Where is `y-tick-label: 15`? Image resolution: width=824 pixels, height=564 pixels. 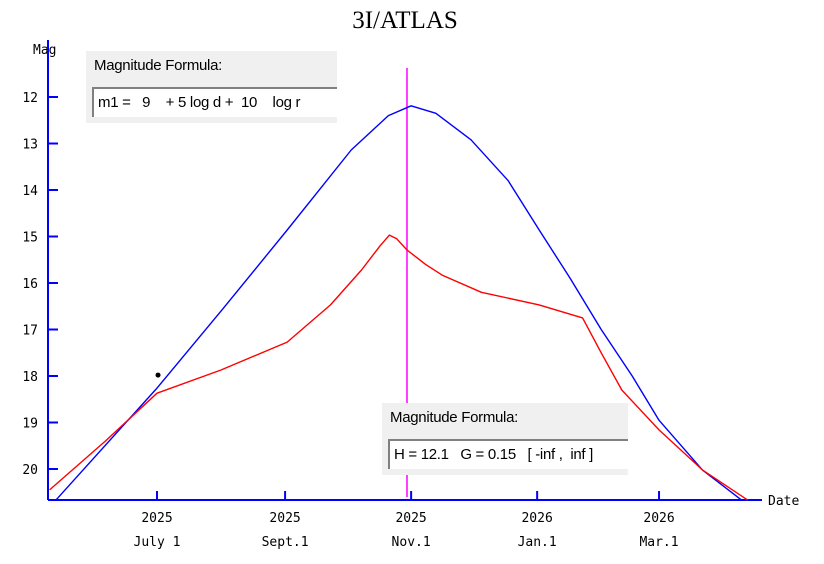 y-tick-label: 15 is located at coordinates (30, 238).